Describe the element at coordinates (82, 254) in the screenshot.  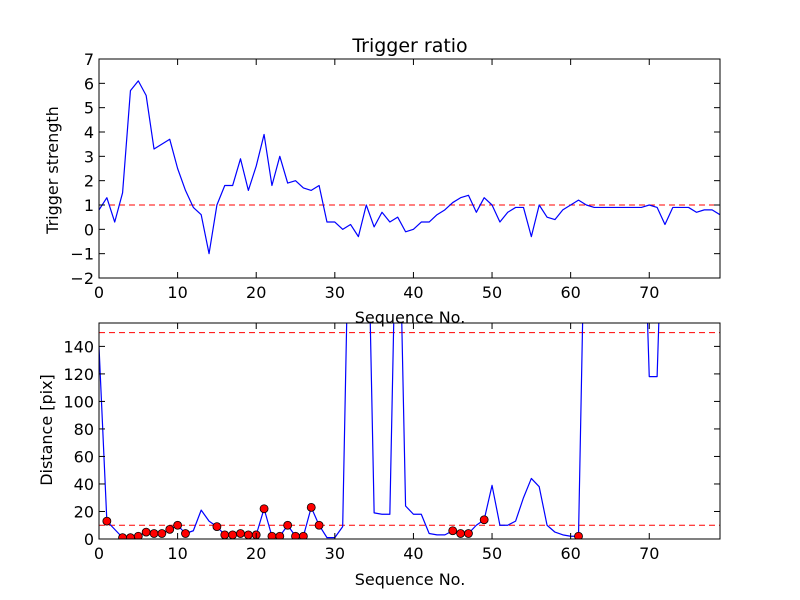
I see `y-tick-label: −1` at that location.